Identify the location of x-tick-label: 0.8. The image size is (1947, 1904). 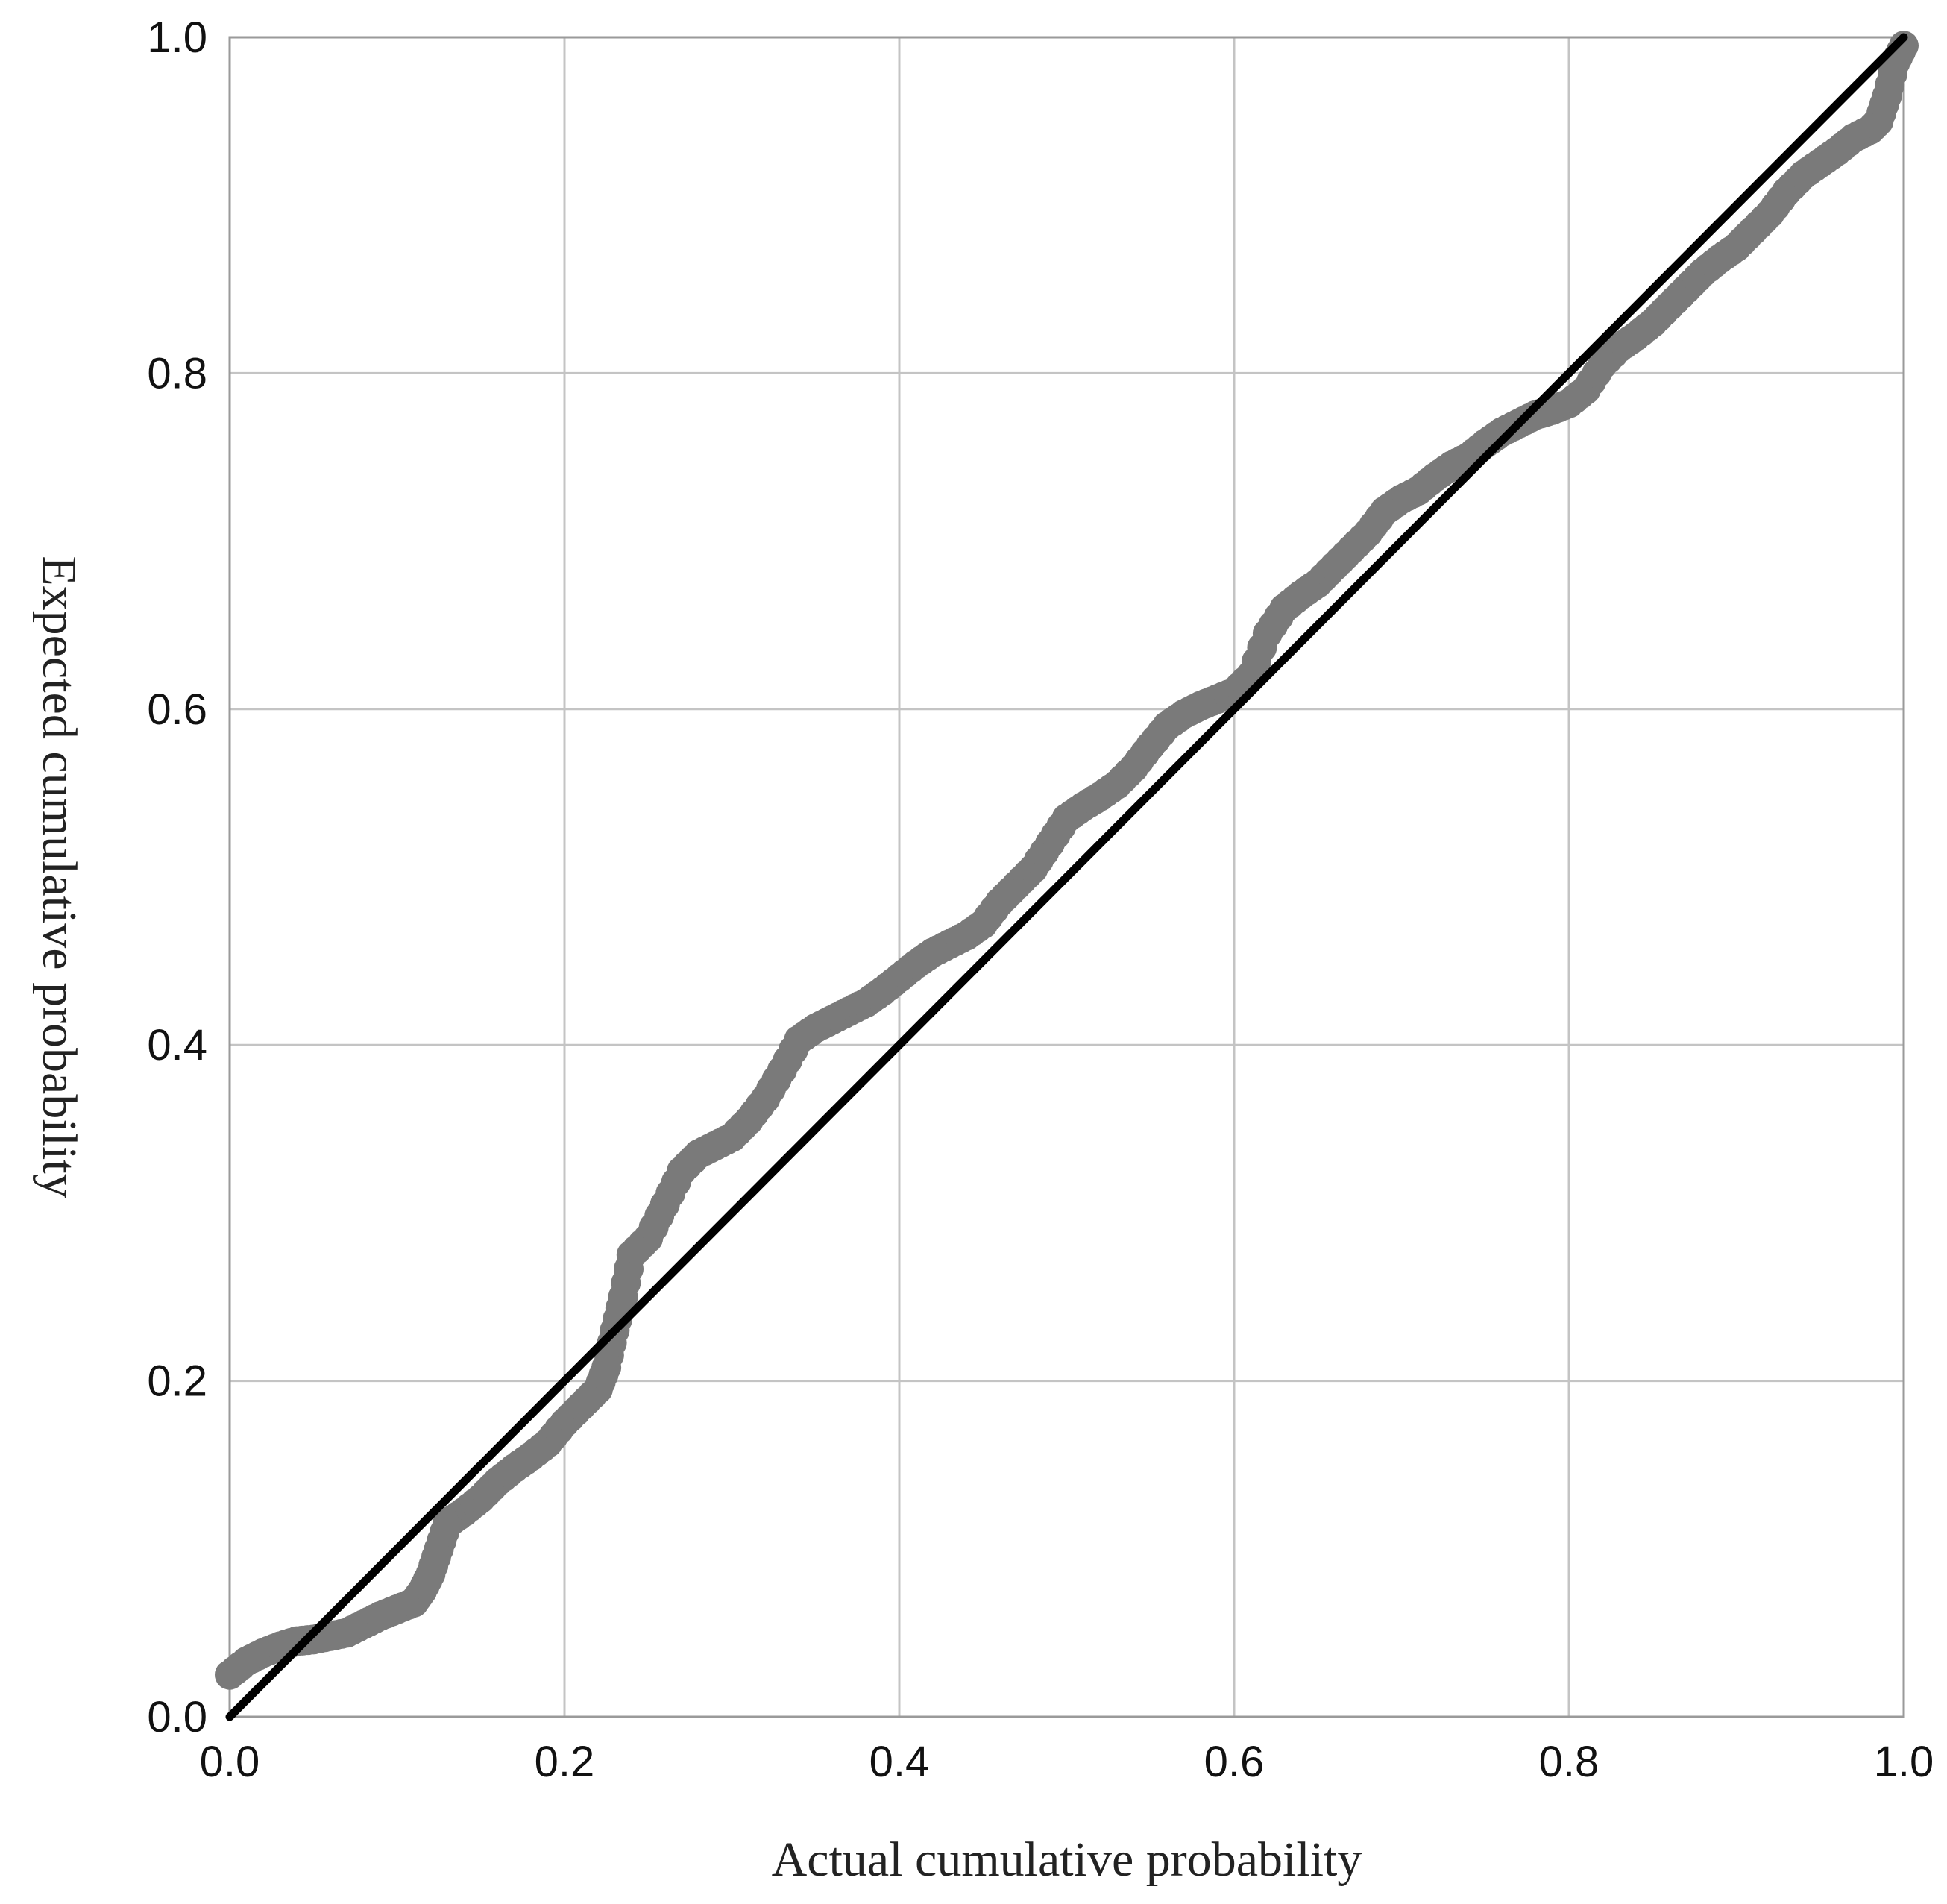
(1570, 1762).